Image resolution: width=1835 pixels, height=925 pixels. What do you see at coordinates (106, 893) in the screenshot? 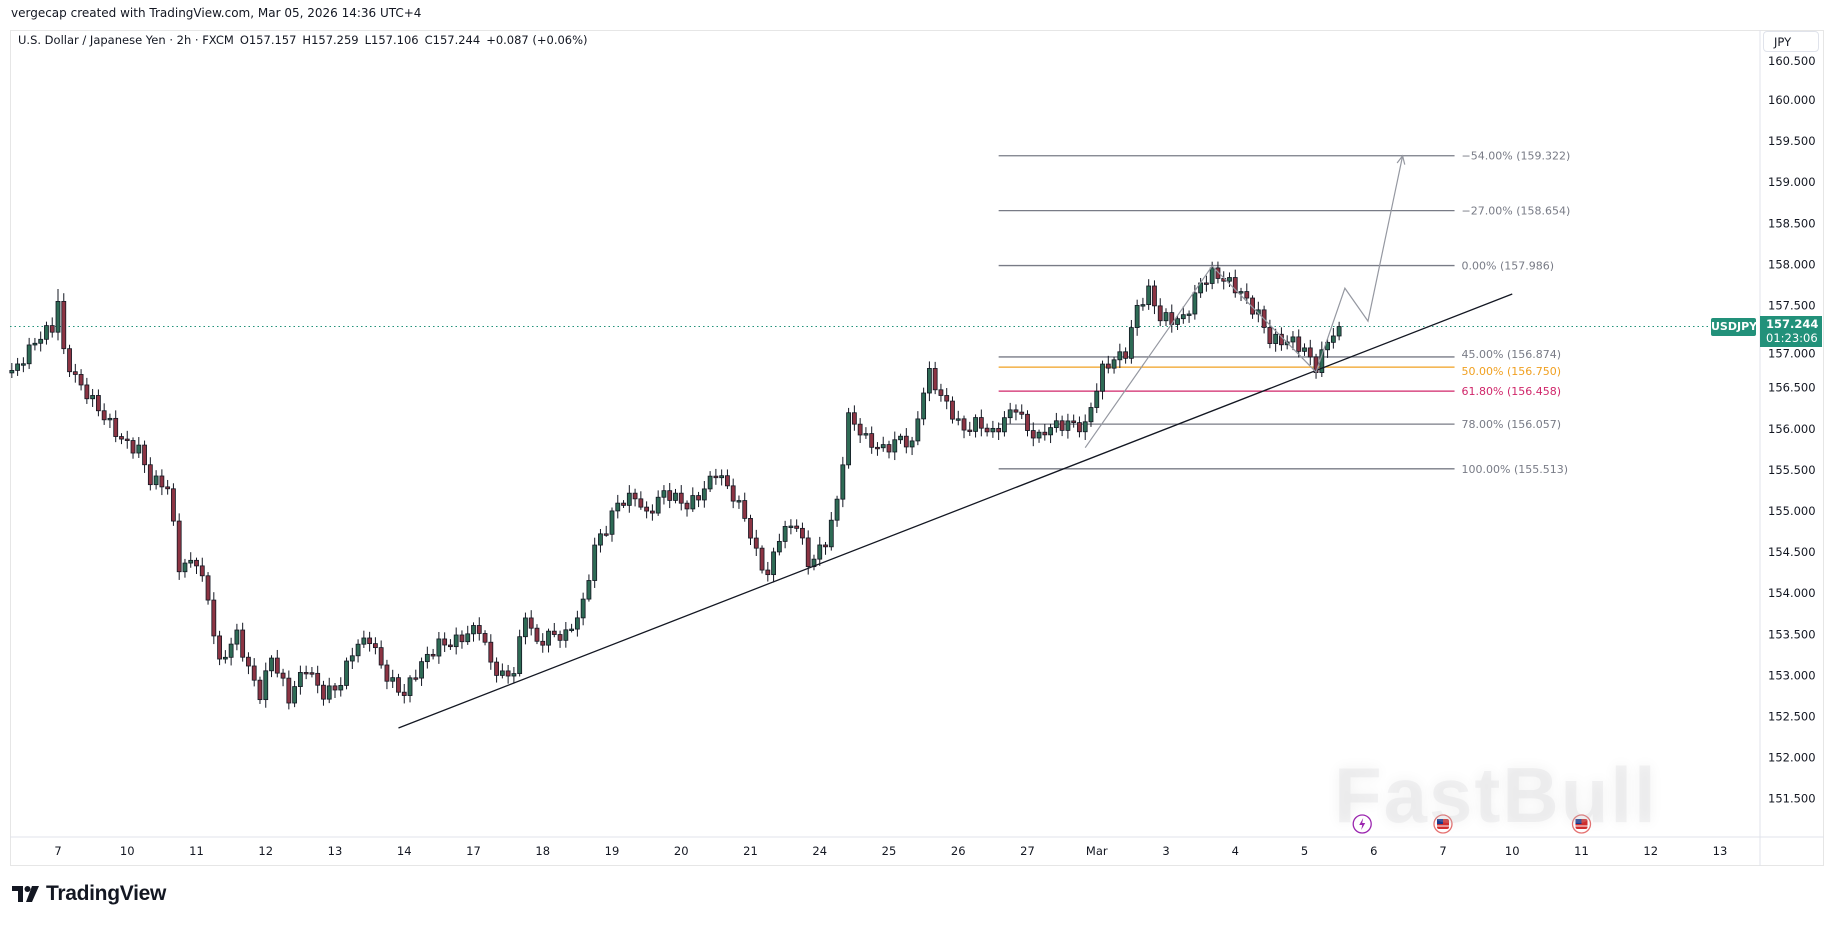
I see `tradingview-brand: TradingView` at bounding box center [106, 893].